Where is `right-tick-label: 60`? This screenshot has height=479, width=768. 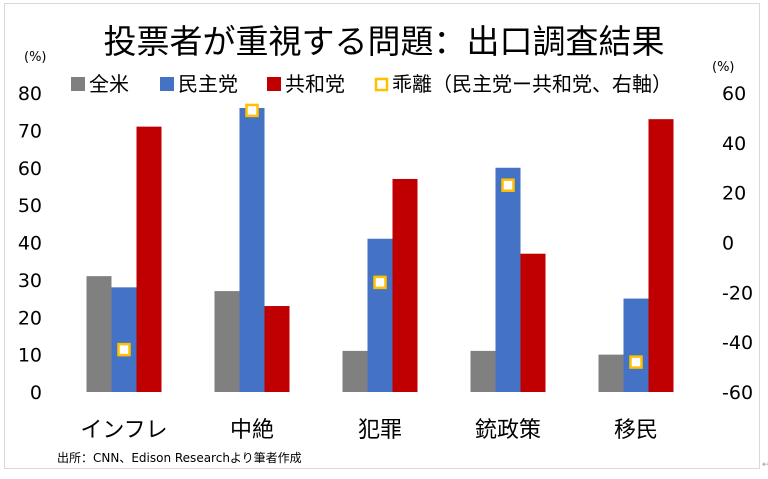
right-tick-label: 60 is located at coordinates (734, 94).